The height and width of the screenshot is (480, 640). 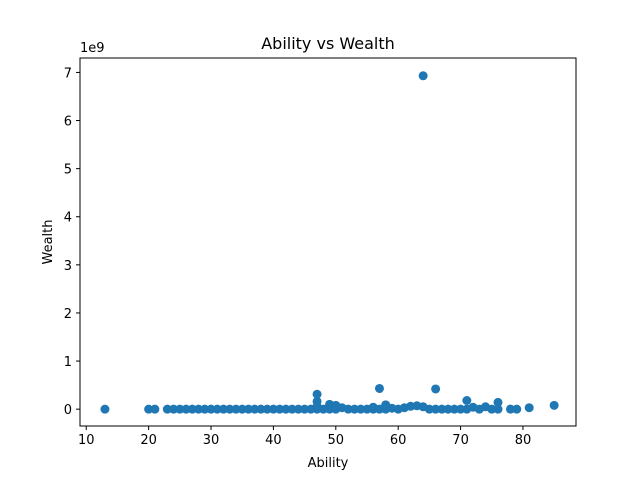 I want to click on x-tick-label: 70, so click(x=460, y=440).